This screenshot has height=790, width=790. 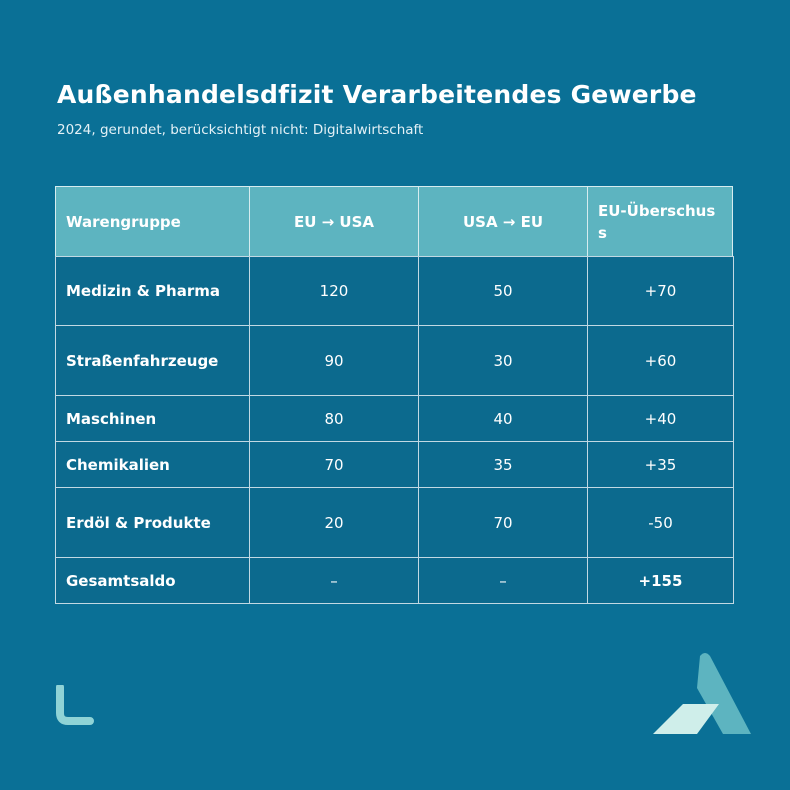 I want to click on table-cell: -50, so click(x=660, y=522).